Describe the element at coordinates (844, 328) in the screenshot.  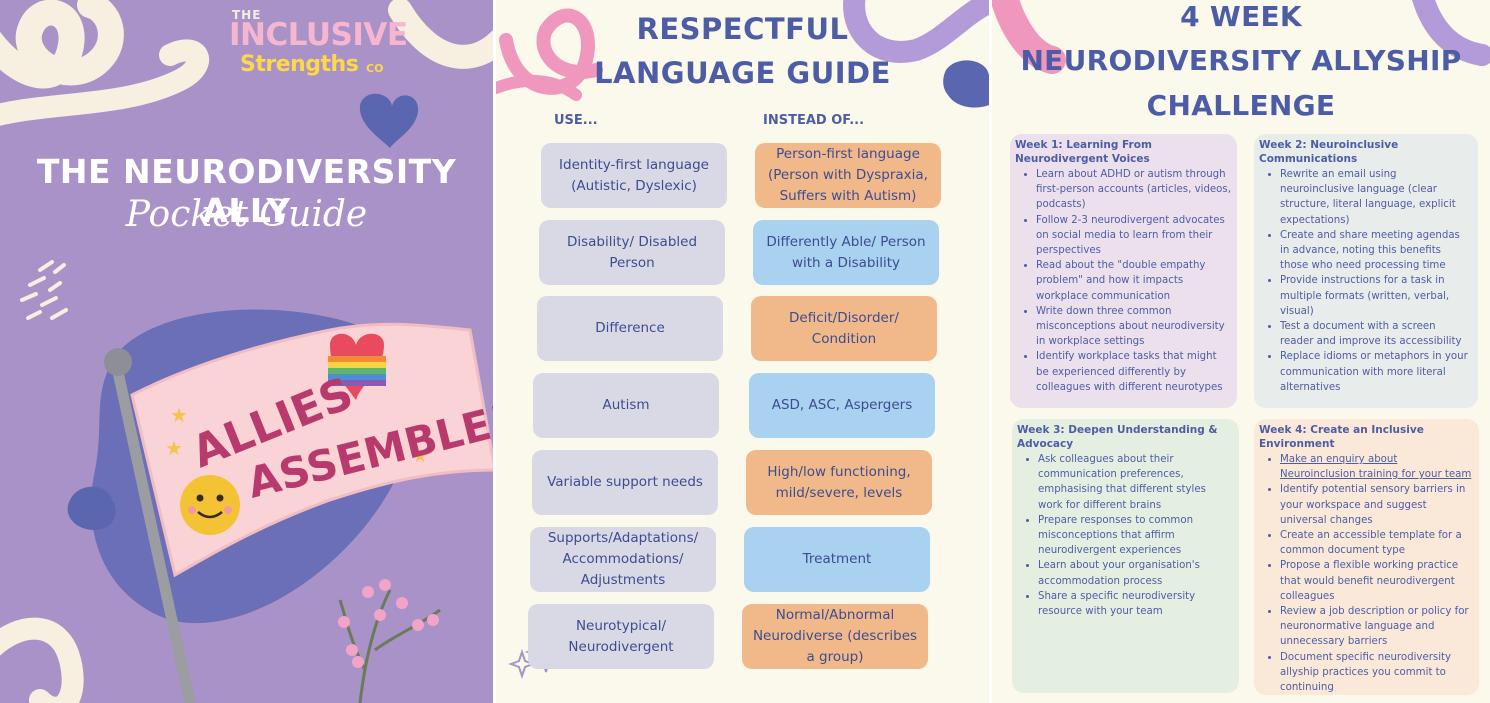
I see `instead-box: Deficit/Disorder/ Condition` at that location.